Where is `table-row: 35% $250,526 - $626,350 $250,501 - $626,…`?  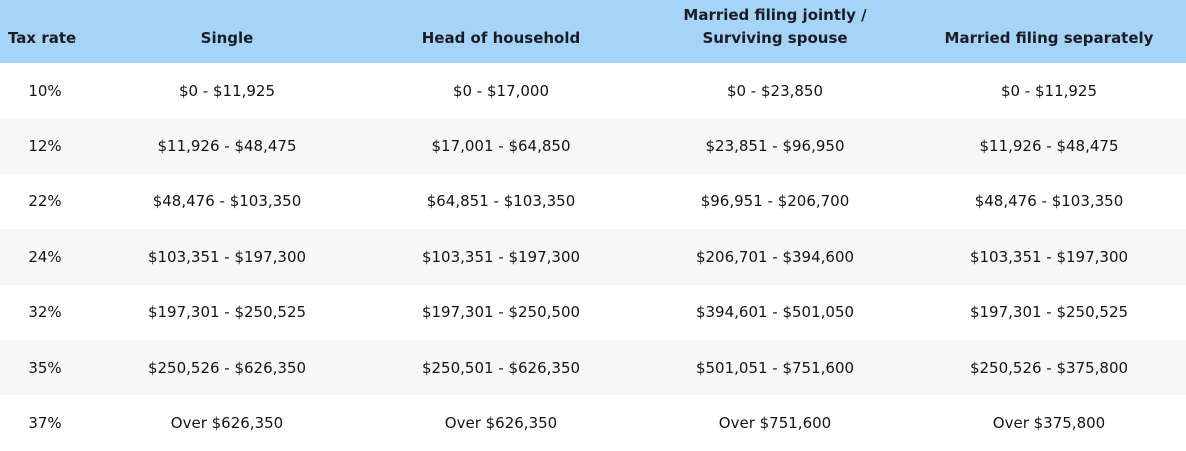
table-row: 35% $250,526 - $626,350 $250,501 - $626,… is located at coordinates (593, 367).